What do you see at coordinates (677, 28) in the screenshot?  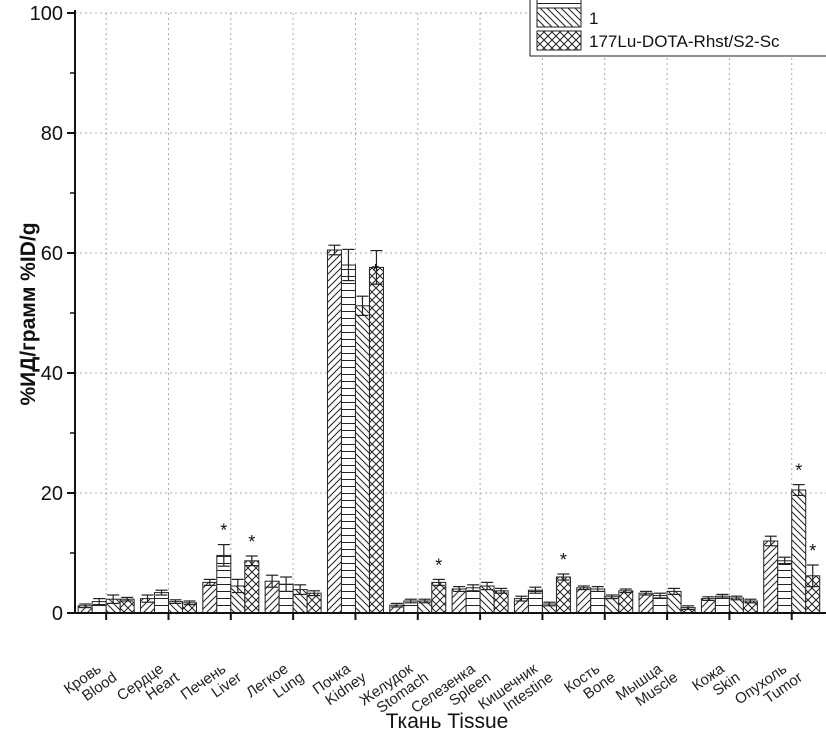 I see `legend: 1 177Lu-DOTA-Rhst/S2-Sc` at bounding box center [677, 28].